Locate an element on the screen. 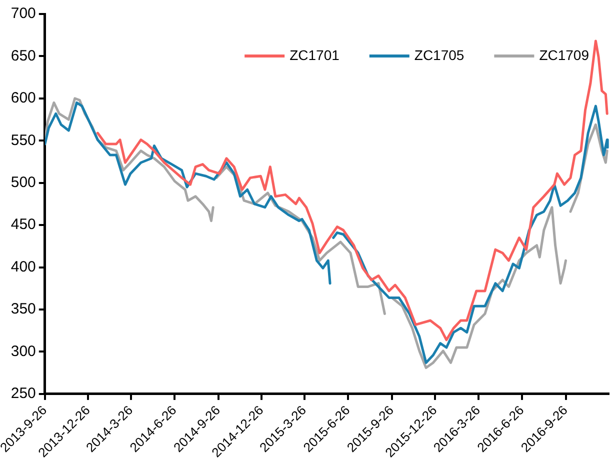 This screenshot has height=466, width=613. y-tick-label: 600 is located at coordinates (23, 98).